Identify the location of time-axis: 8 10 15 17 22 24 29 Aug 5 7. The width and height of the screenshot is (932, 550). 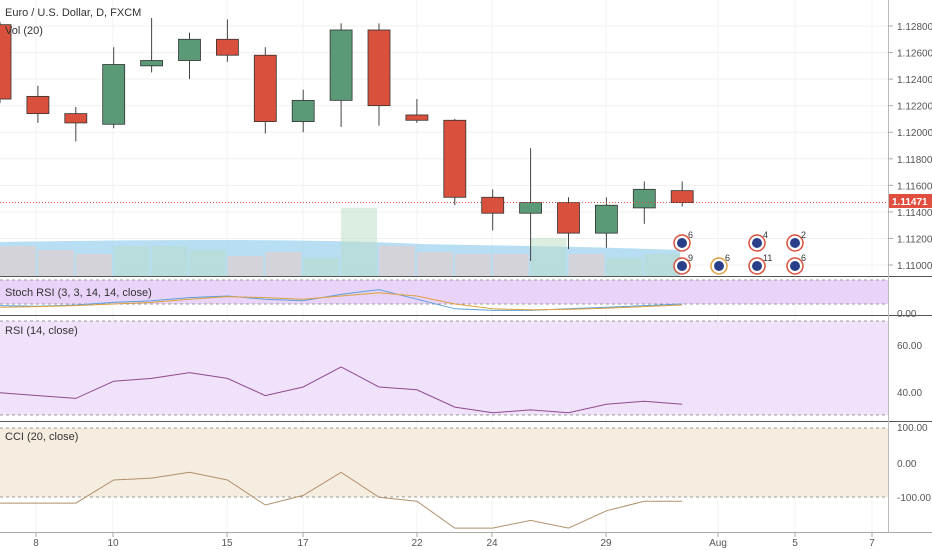
(454, 541).